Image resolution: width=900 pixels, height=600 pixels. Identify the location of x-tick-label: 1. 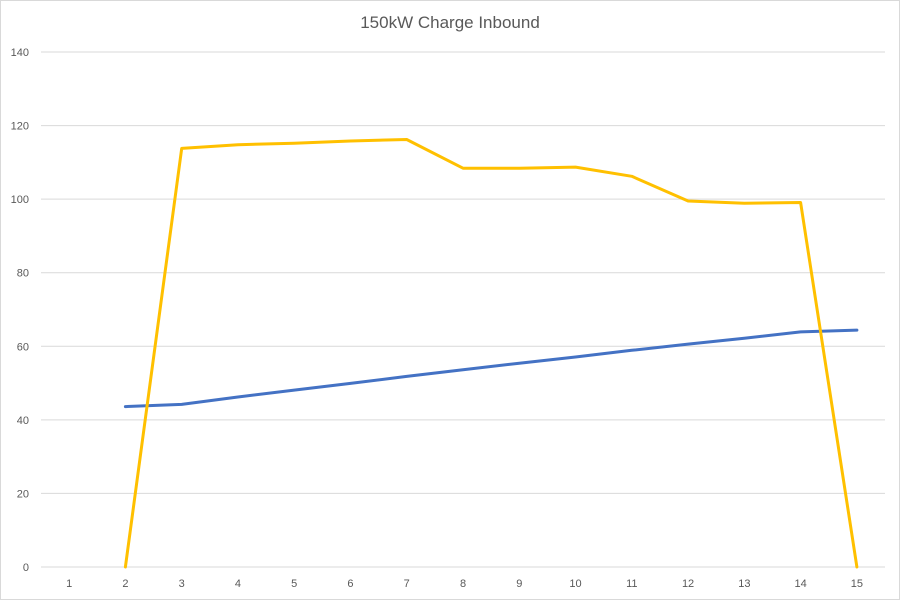
(69, 584).